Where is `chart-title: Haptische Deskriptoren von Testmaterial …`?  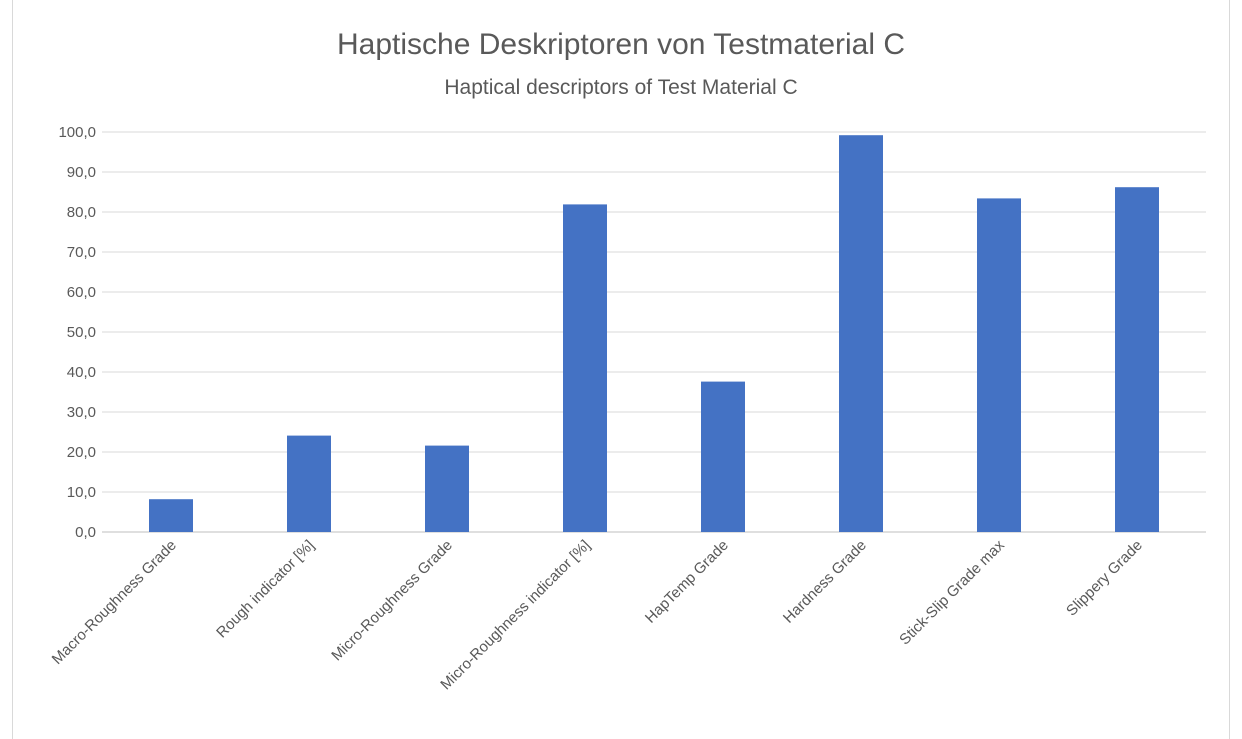
chart-title: Haptische Deskriptoren von Testmaterial … is located at coordinates (621, 44).